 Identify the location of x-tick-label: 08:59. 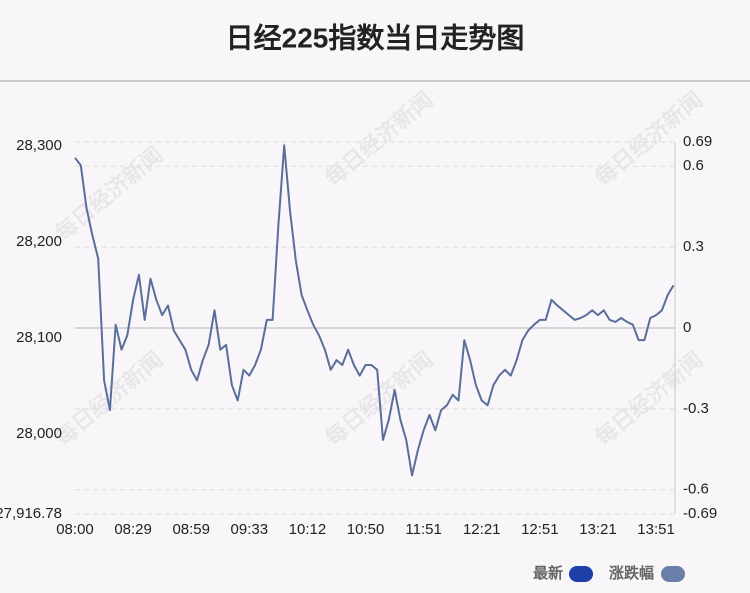
(191, 529).